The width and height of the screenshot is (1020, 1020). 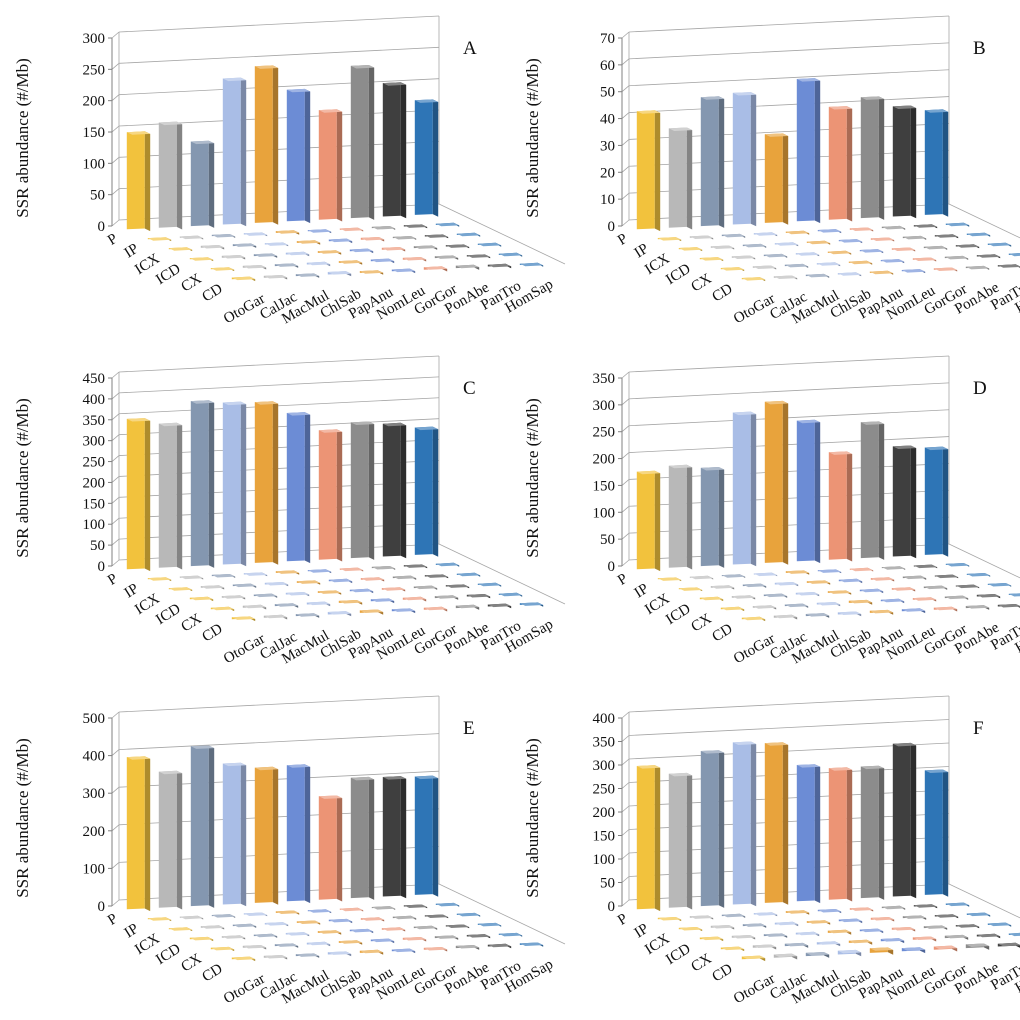 What do you see at coordinates (394, 490) in the screenshot?
I see `bar-p-pantro` at bounding box center [394, 490].